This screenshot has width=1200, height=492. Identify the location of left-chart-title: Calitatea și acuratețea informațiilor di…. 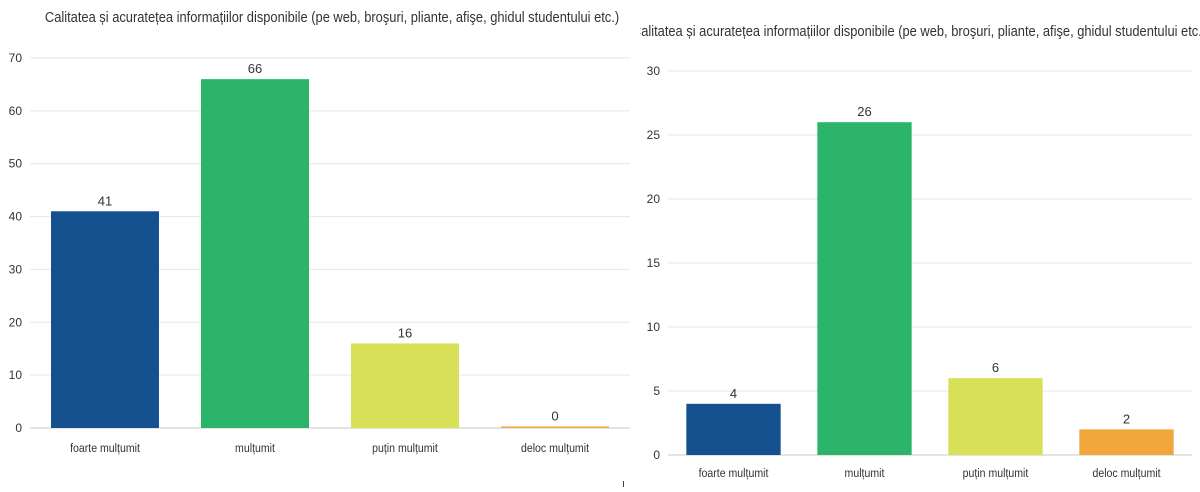
(332, 16).